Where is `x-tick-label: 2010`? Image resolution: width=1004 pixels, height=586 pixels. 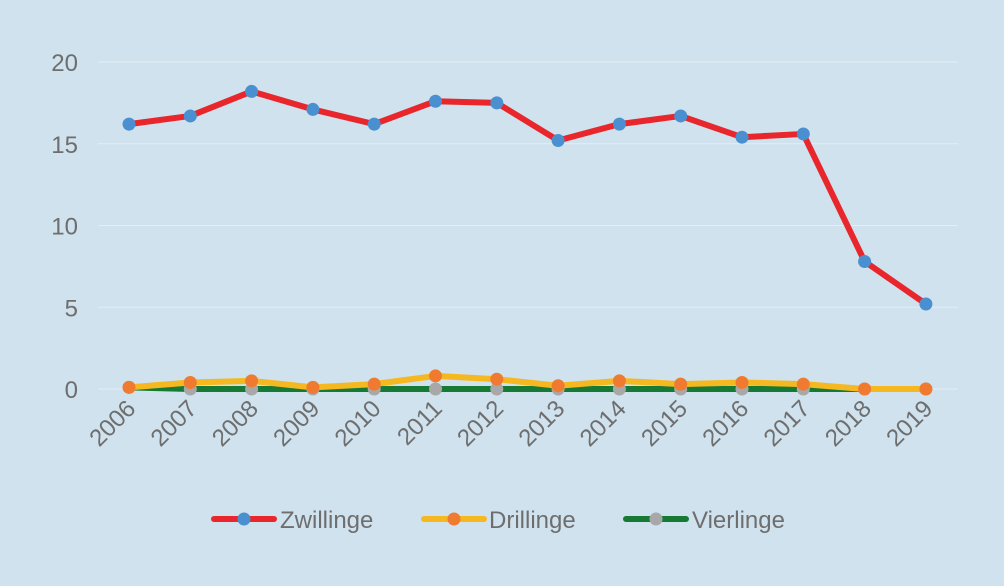 x-tick-label: 2010 is located at coordinates (358, 423).